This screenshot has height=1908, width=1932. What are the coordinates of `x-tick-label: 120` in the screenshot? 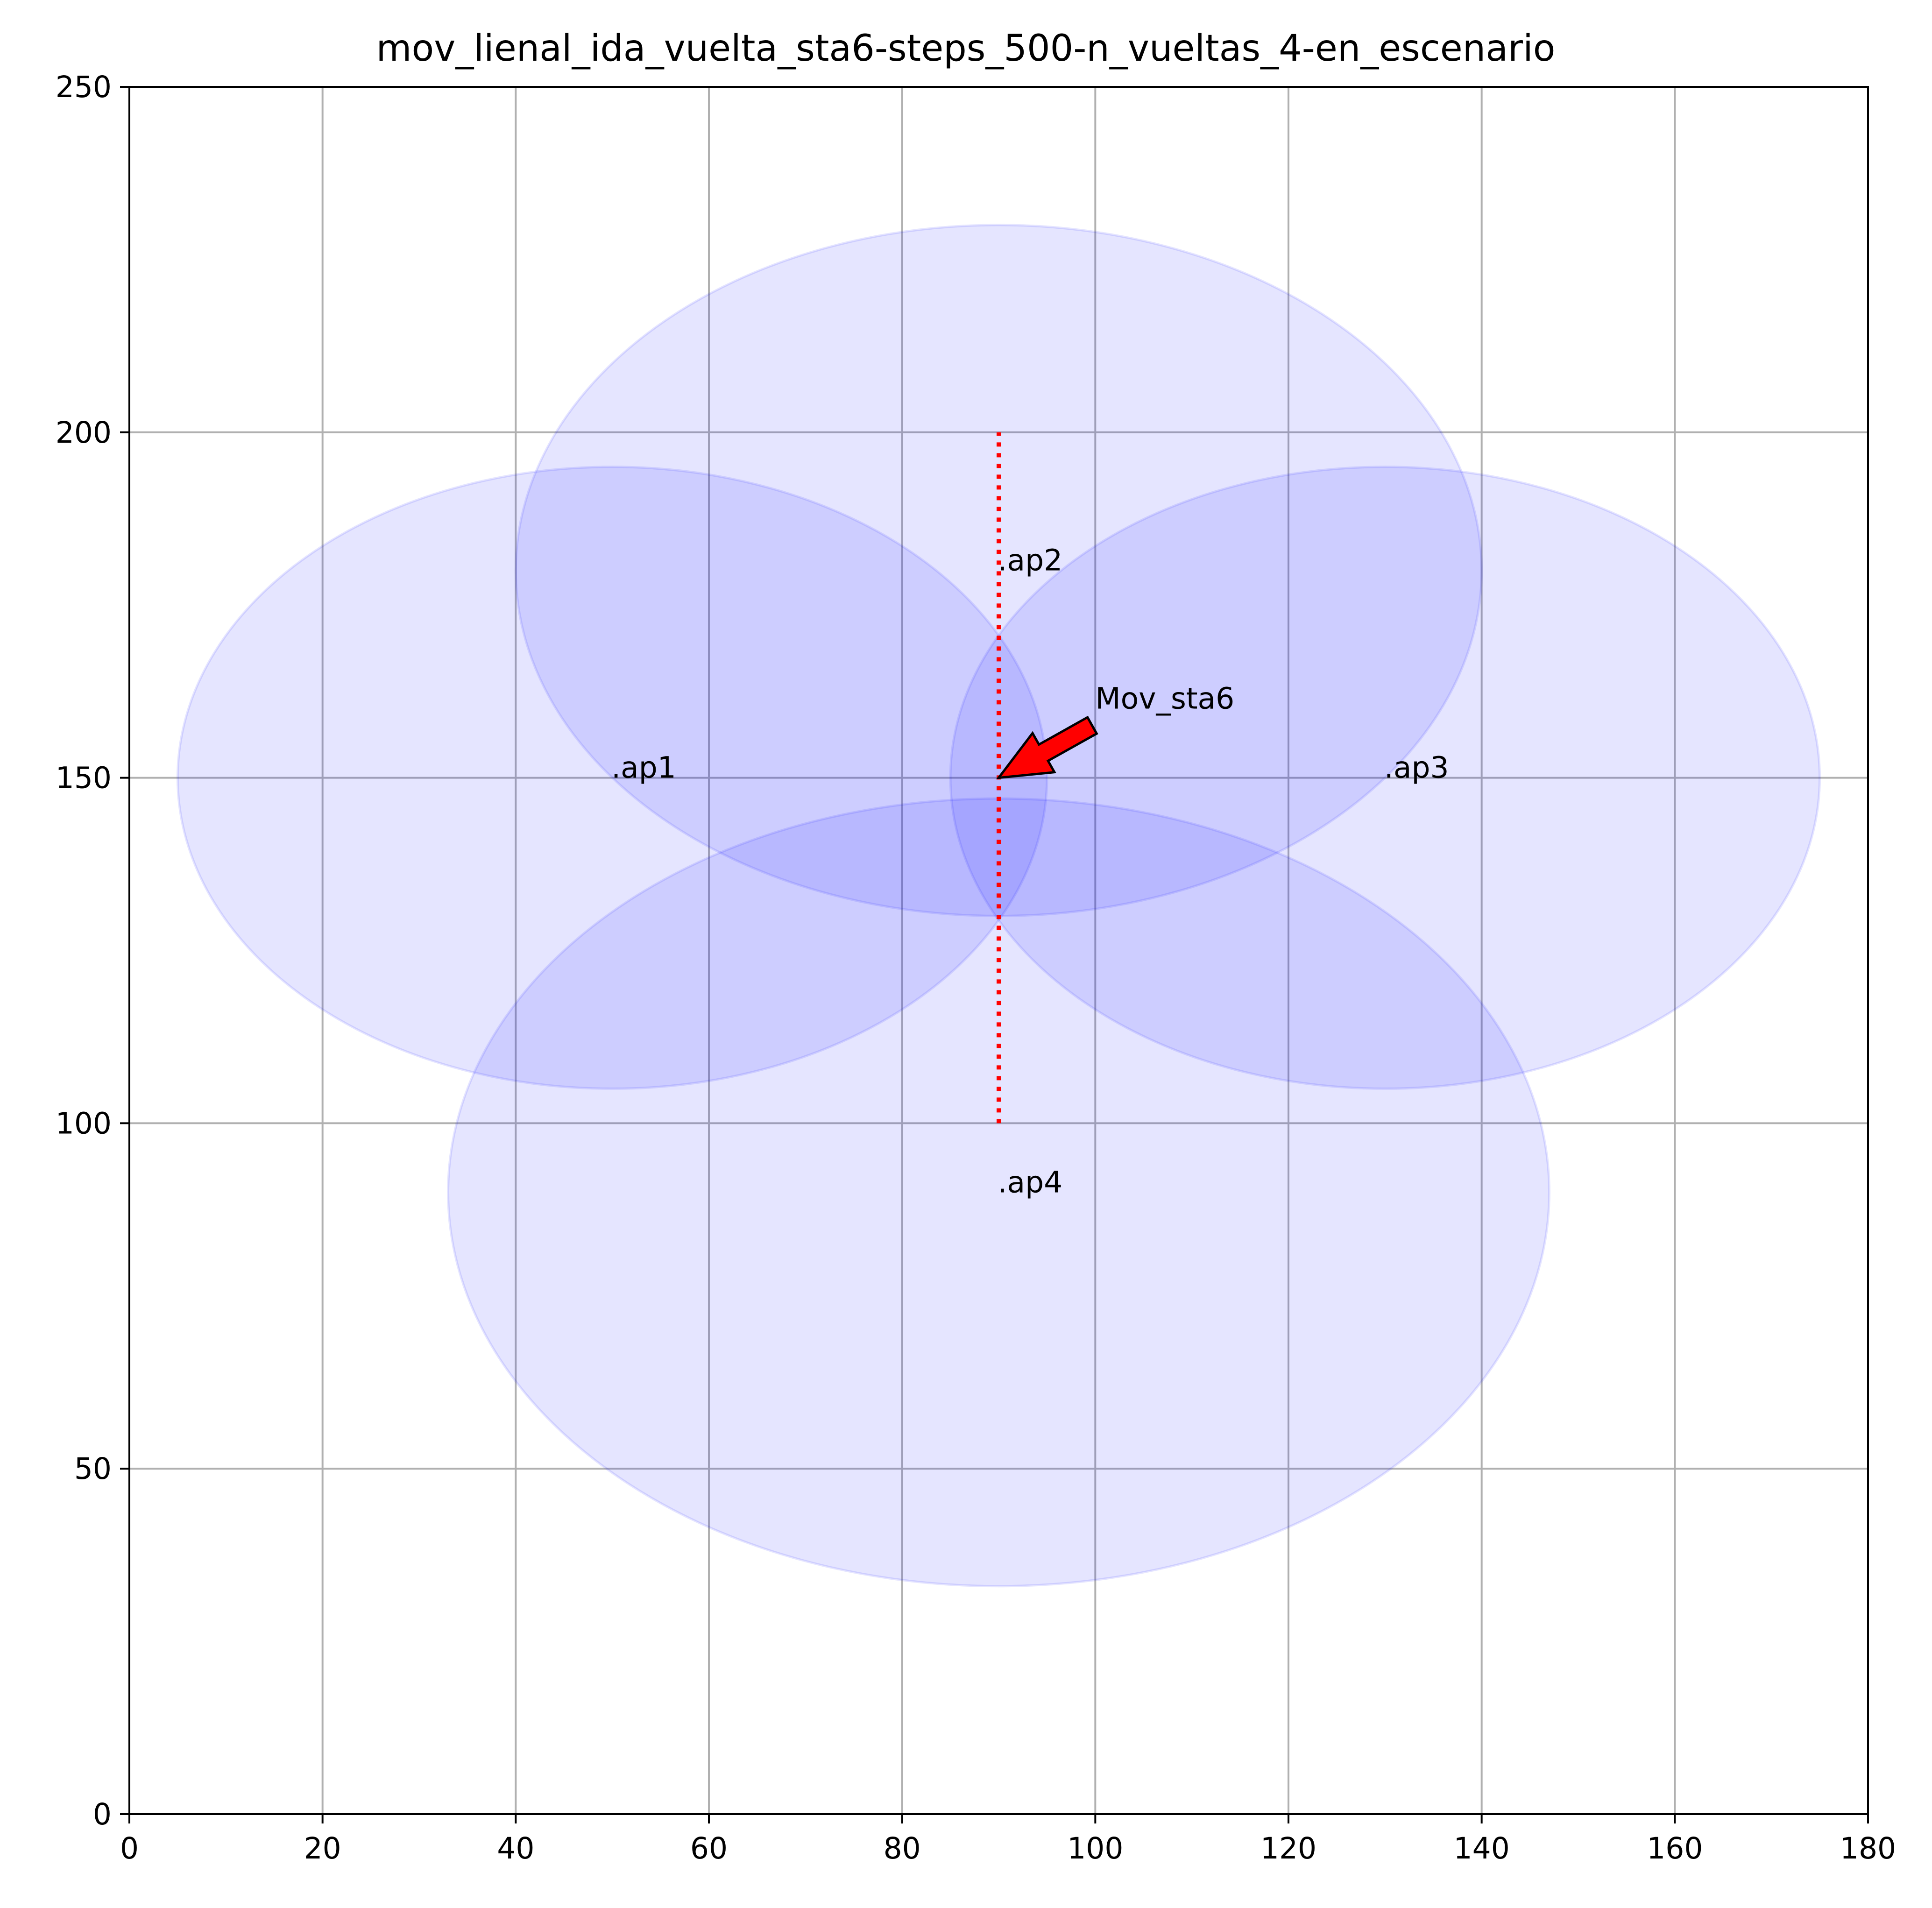 It's located at (1288, 1848).